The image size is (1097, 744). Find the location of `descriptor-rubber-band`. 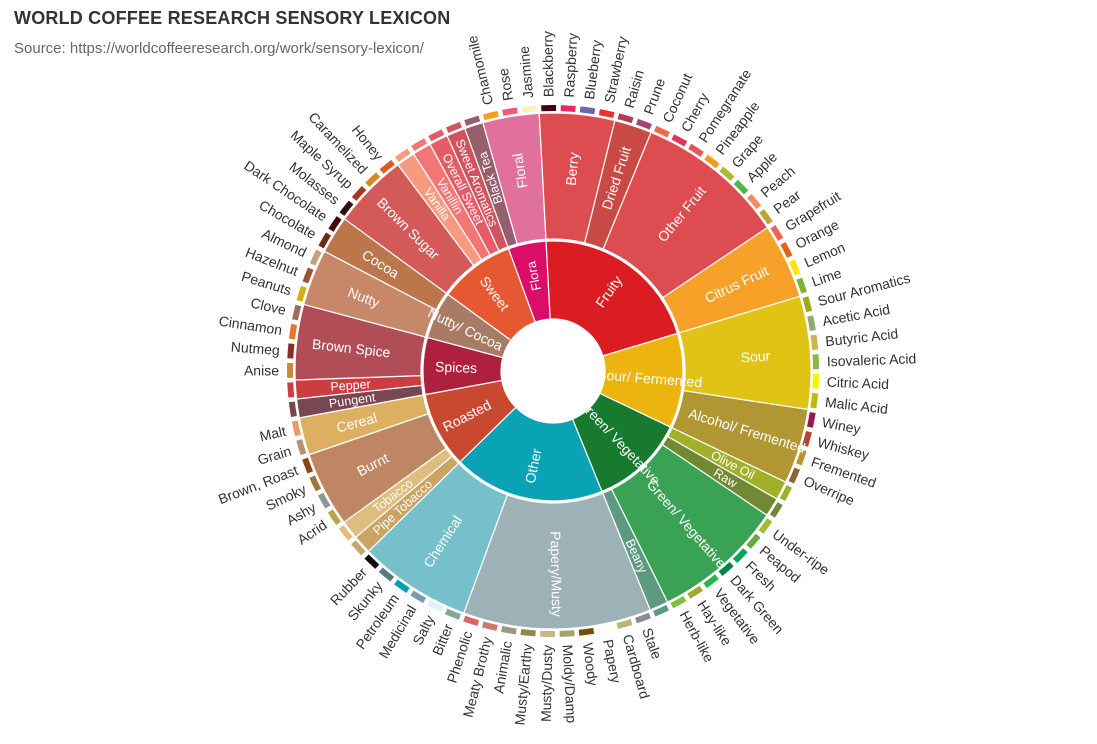

descriptor-rubber-band is located at coordinates (372, 561).